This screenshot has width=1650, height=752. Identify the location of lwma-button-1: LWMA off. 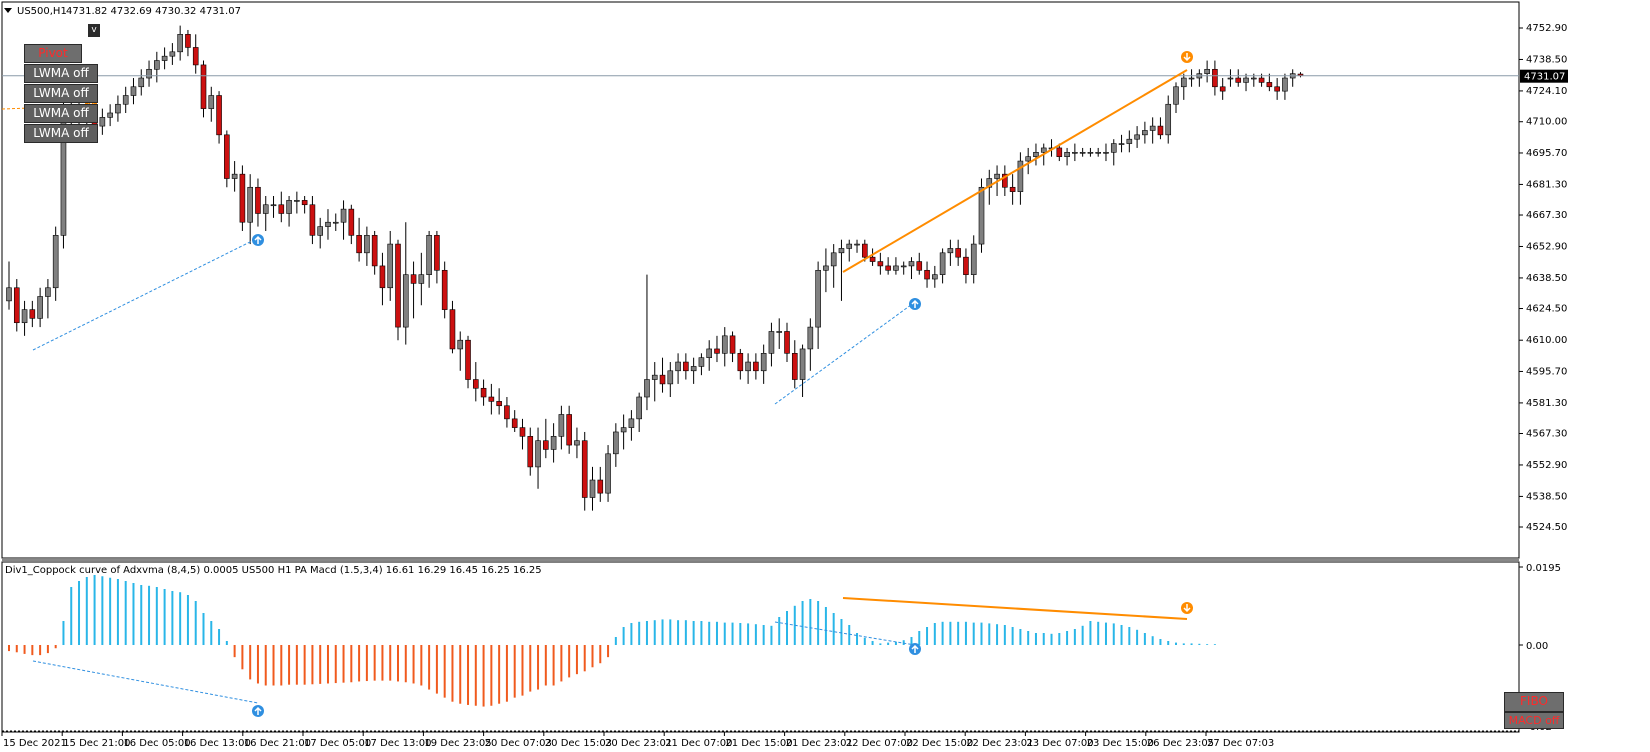
(61, 73).